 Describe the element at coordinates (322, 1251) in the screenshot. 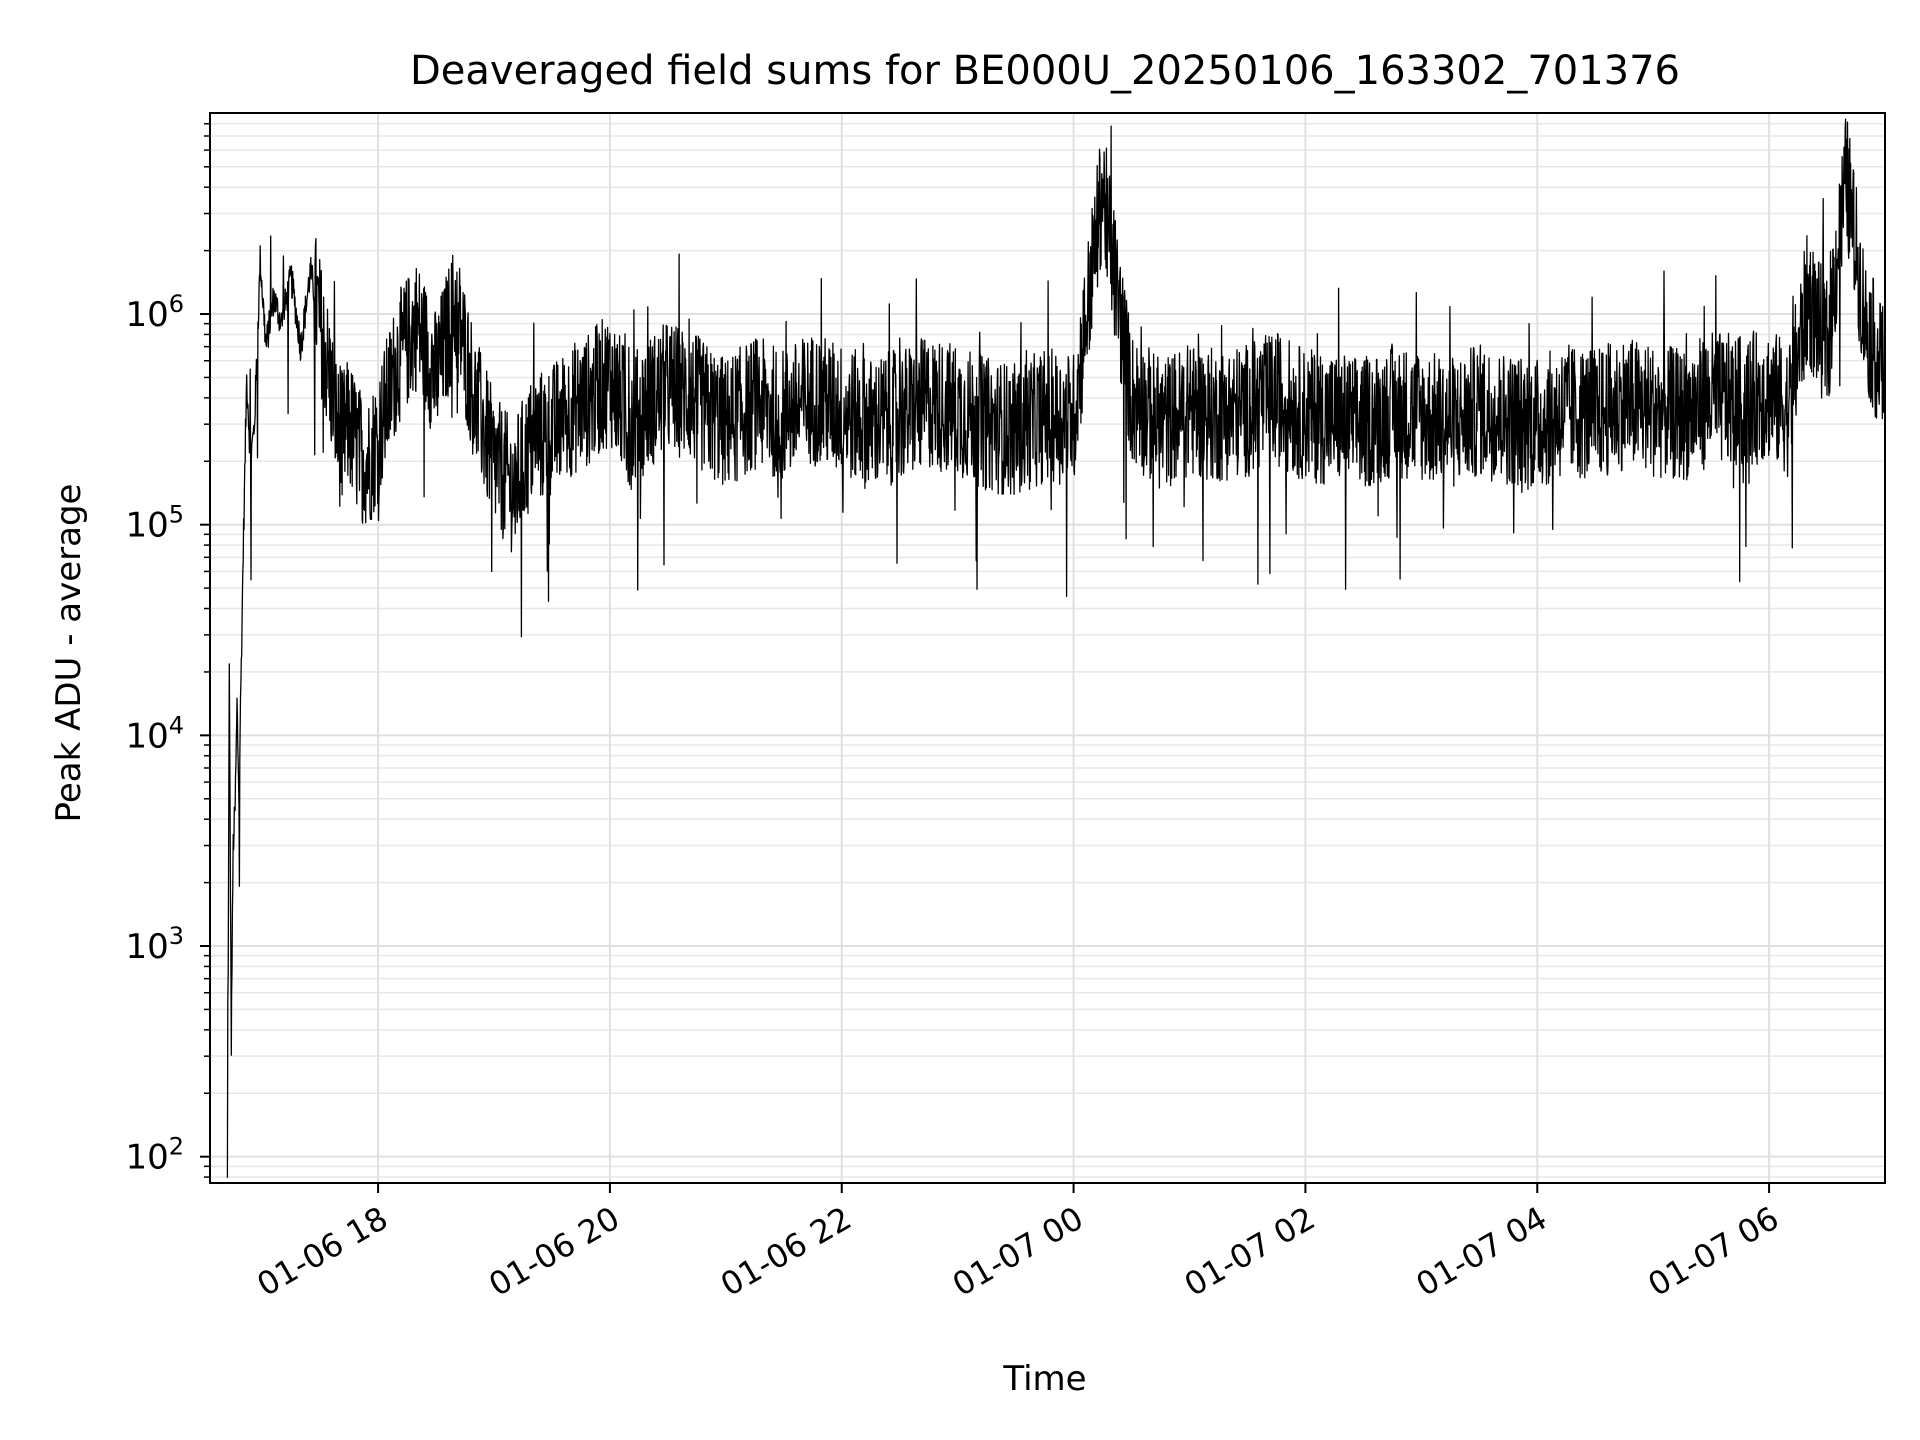

I see `x-tick-label: 01-06 18` at that location.